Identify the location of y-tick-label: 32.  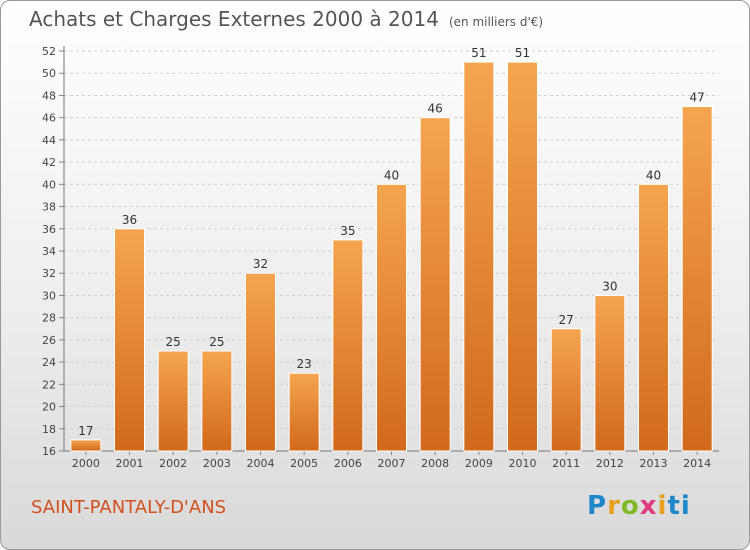
(49, 273).